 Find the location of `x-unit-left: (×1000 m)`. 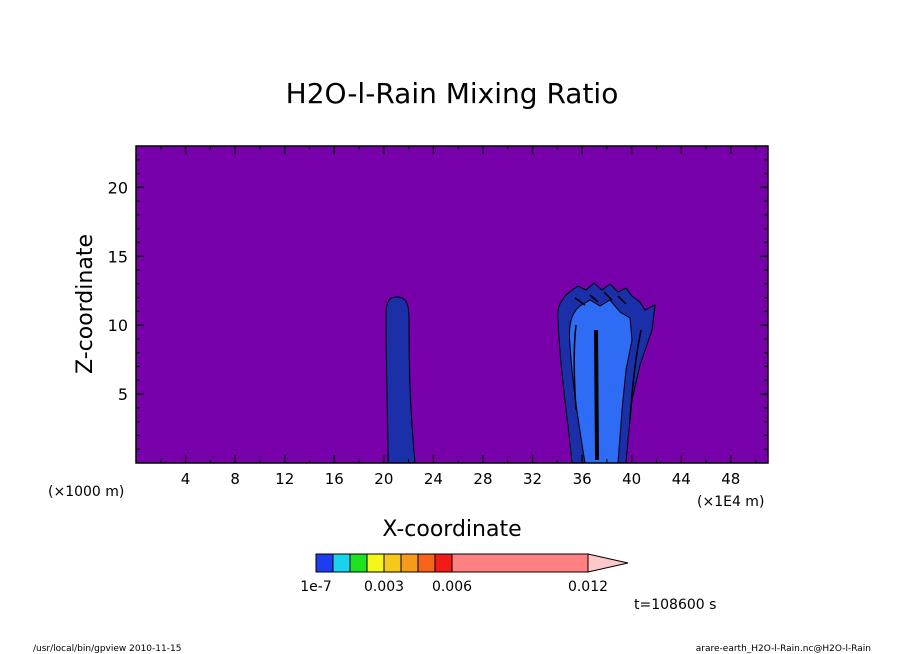

x-unit-left: (×1000 m) is located at coordinates (86, 492).